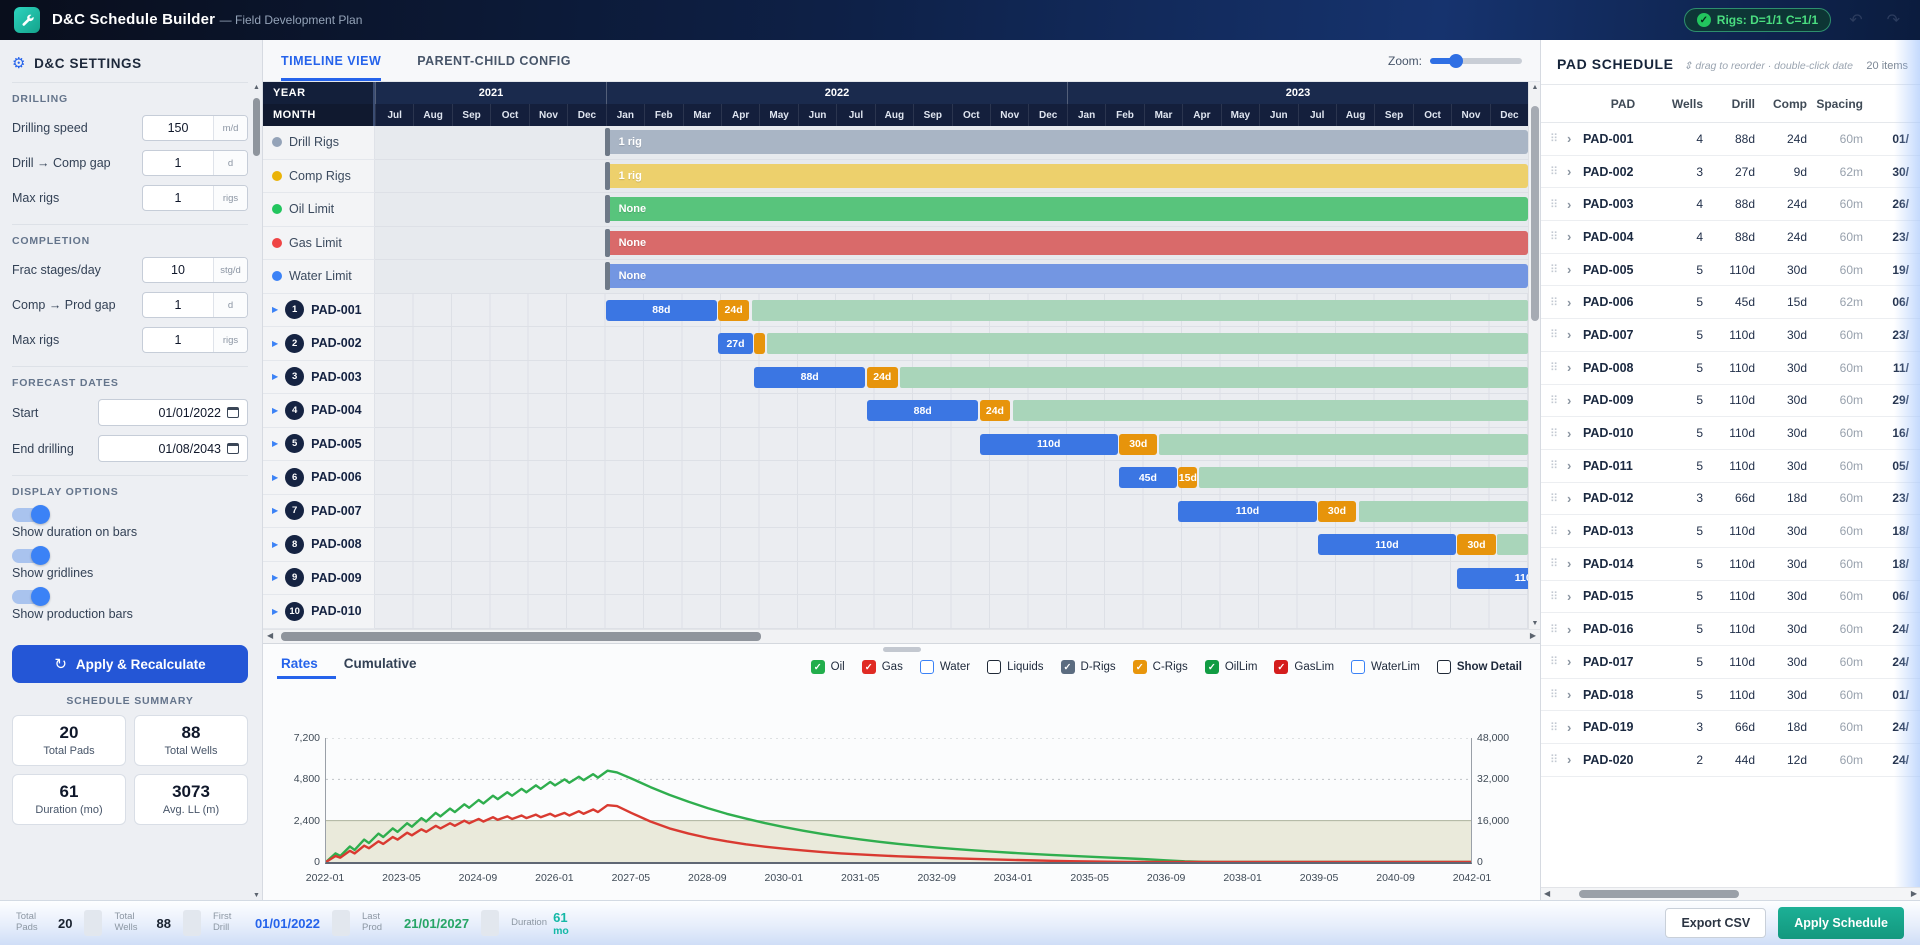 This screenshot has height=945, width=1920. Describe the element at coordinates (1730, 466) in the screenshot. I see `pad-table-row: ⠿ › PAD-011 5 110d 30d 60m 05/` at that location.